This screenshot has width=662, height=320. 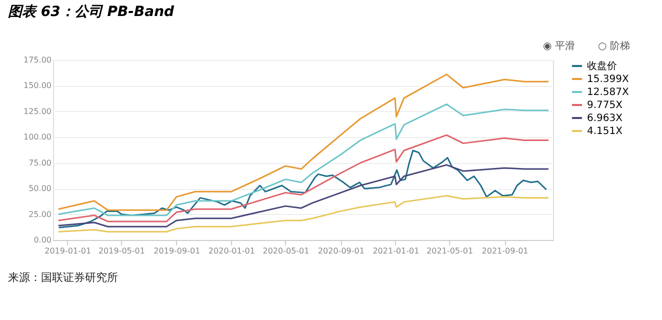 What do you see at coordinates (605, 131) in the screenshot?
I see `legend-label: 4.151X` at bounding box center [605, 131].